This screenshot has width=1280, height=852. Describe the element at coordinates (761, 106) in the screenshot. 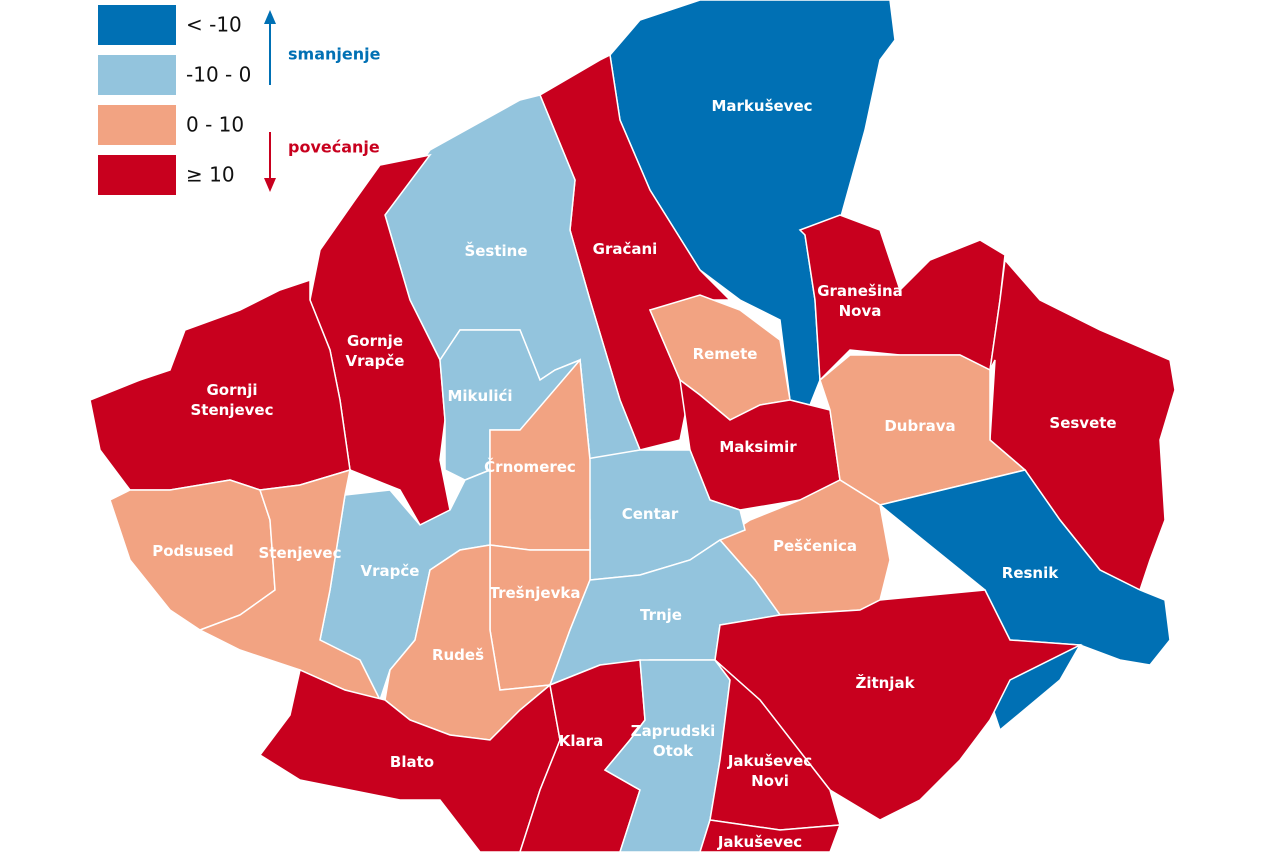

I see `district-label: Markuševec` at that location.